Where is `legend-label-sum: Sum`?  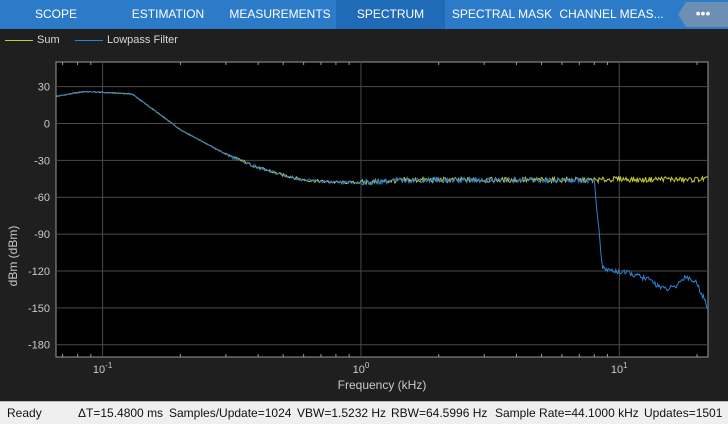
legend-label-sum: Sum is located at coordinates (48, 40).